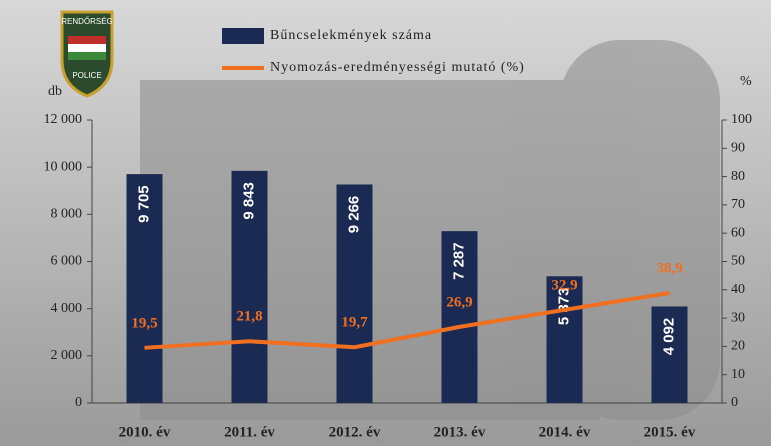 The height and width of the screenshot is (446, 771). I want to click on bar-label: 9 843, so click(248, 201).